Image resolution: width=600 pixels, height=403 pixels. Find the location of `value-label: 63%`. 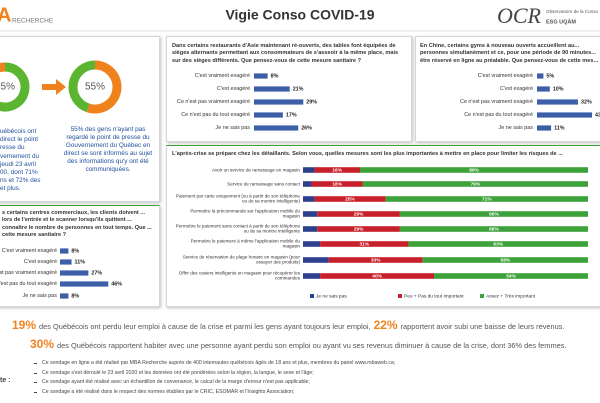

value-label: 63% is located at coordinates (498, 245).